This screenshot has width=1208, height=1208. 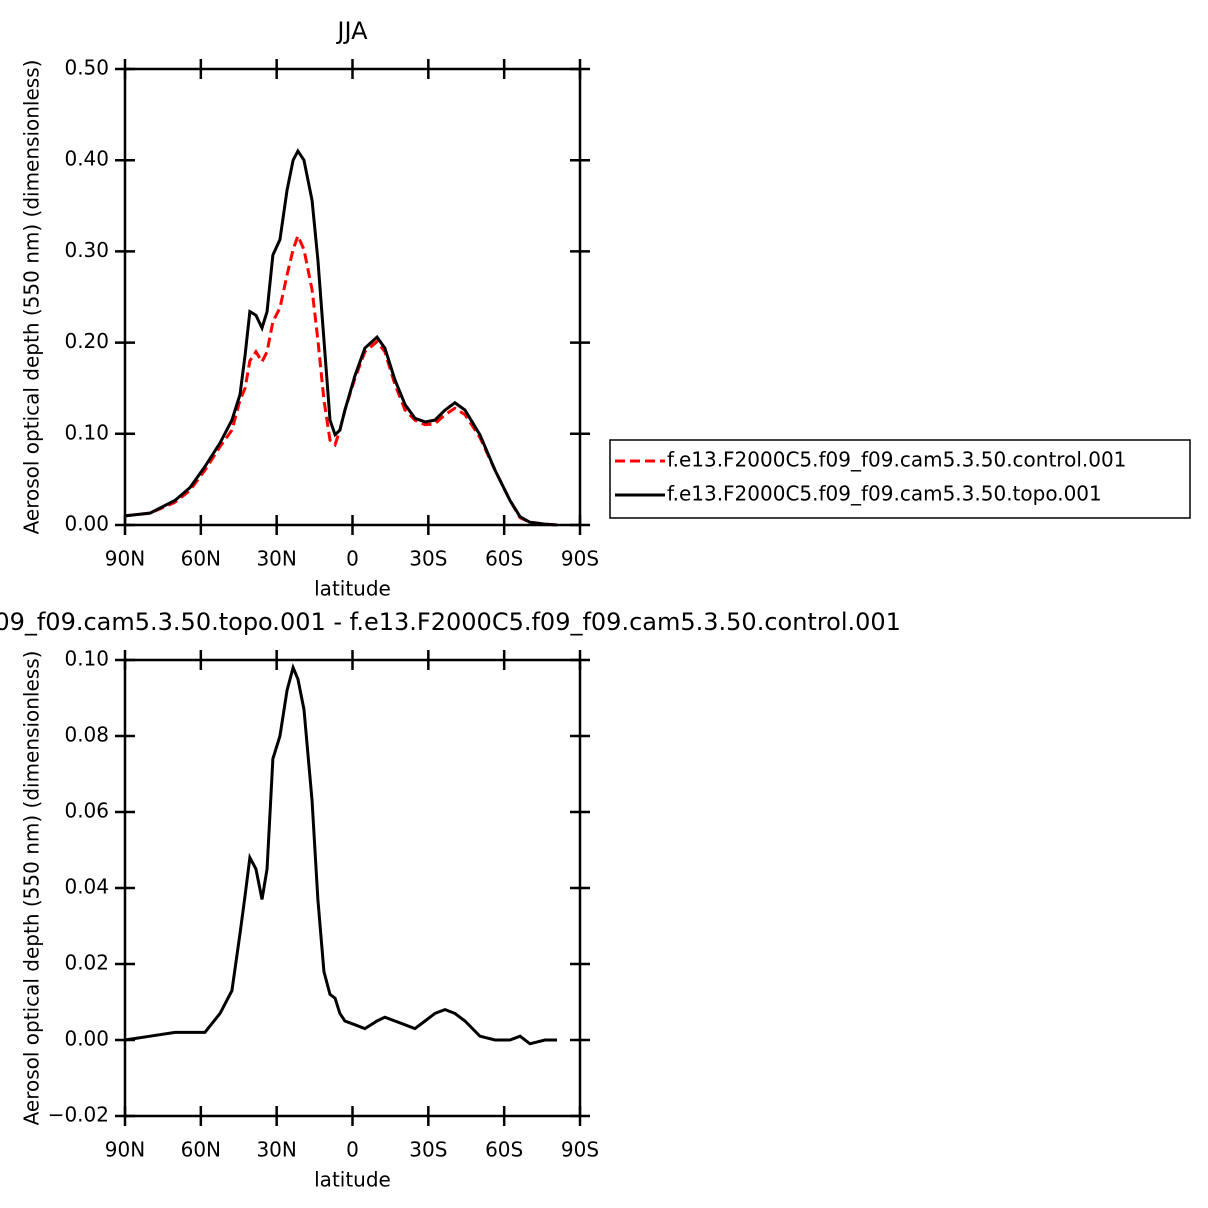 I want to click on y-tick-label: 0.20, so click(x=86, y=341).